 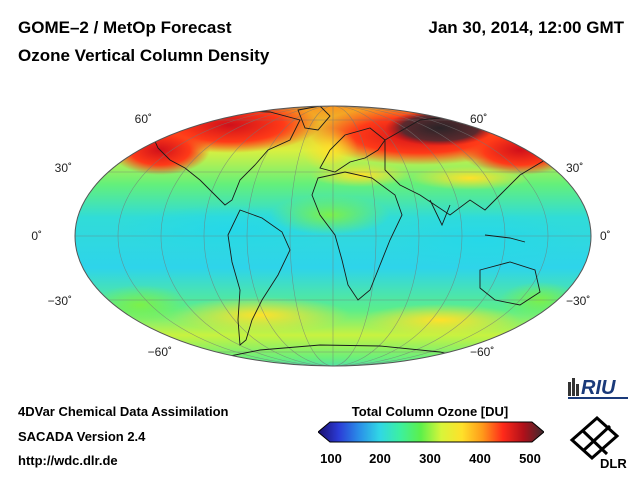 I want to click on dlr-logo-text: DLR, so click(x=613, y=463).